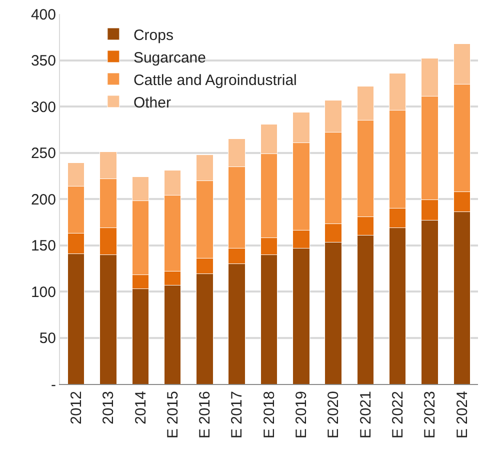 The width and height of the screenshot is (488, 464). Describe the element at coordinates (43, 199) in the screenshot. I see `y-tick-label: 200` at that location.